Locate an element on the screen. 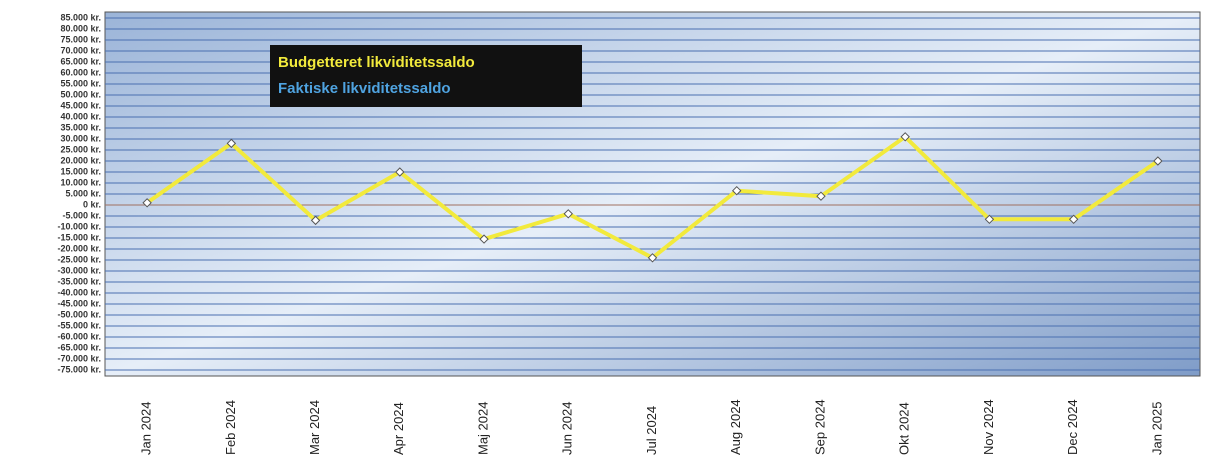 This screenshot has width=1208, height=461. y-tick-label: -45.000 kr. is located at coordinates (79, 303).